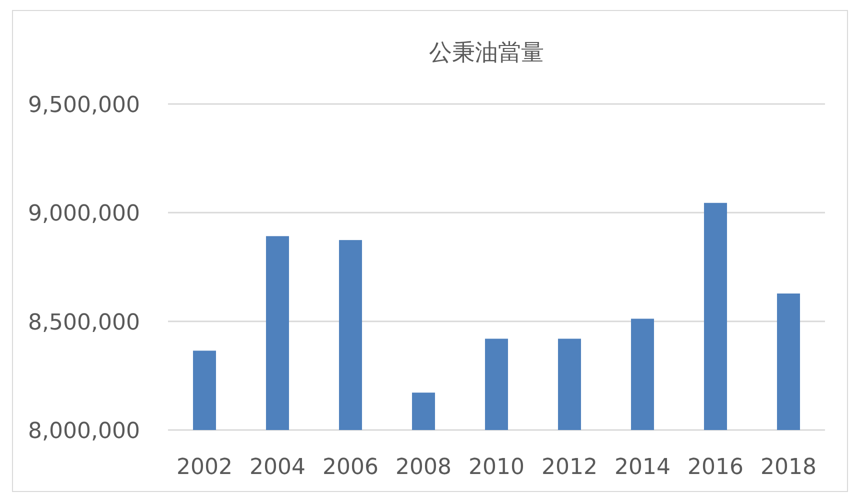 This screenshot has height=500, width=853. Describe the element at coordinates (486, 53) in the screenshot. I see `chart-title: 公秉油當量` at that location.